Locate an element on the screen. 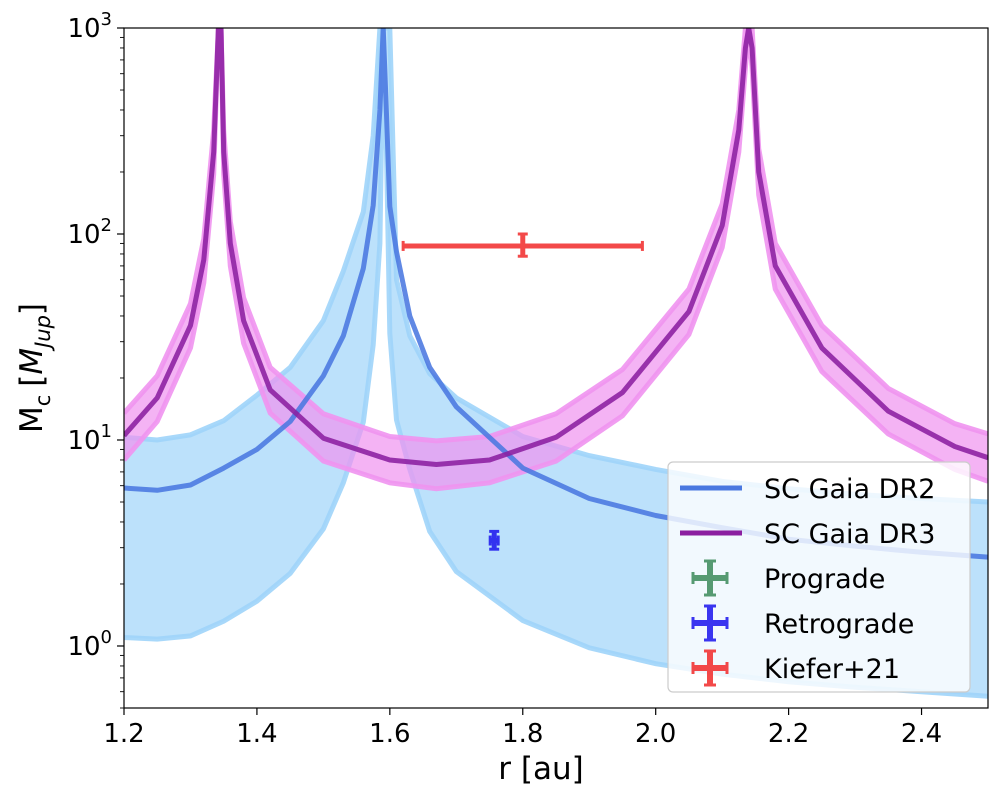  y-label-bracket-open: [ is located at coordinates (32, 381).